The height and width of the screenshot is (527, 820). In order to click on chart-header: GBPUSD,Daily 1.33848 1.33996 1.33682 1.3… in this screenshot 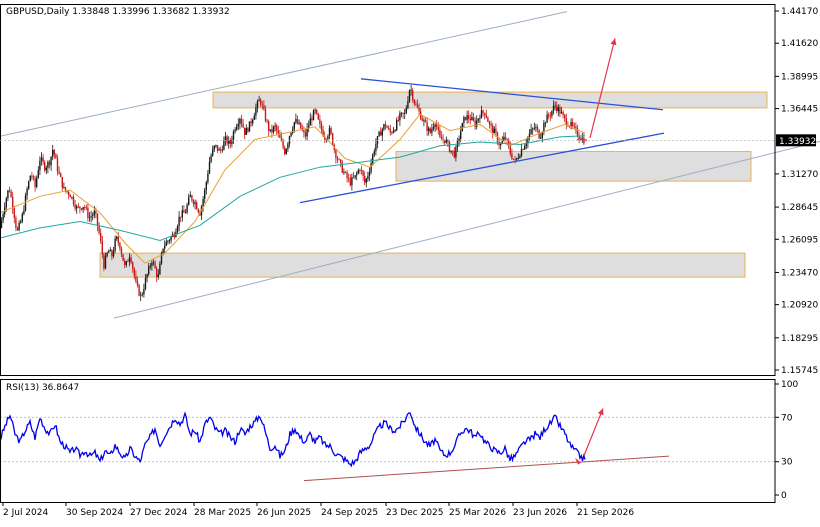, I will do `click(118, 12)`.